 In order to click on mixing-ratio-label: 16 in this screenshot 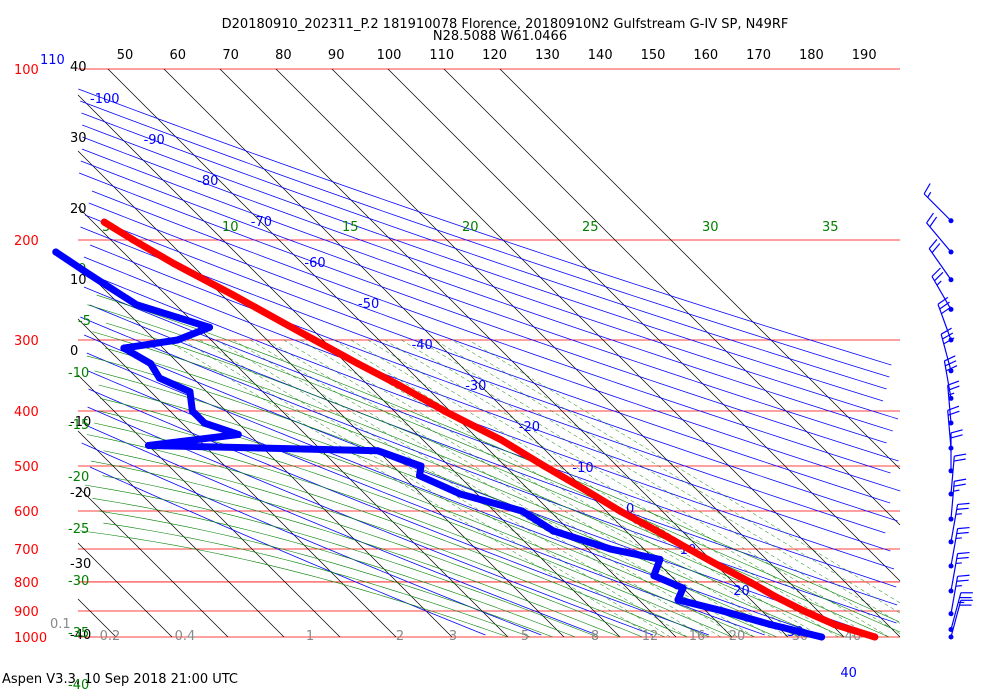, I will do `click(697, 636)`.